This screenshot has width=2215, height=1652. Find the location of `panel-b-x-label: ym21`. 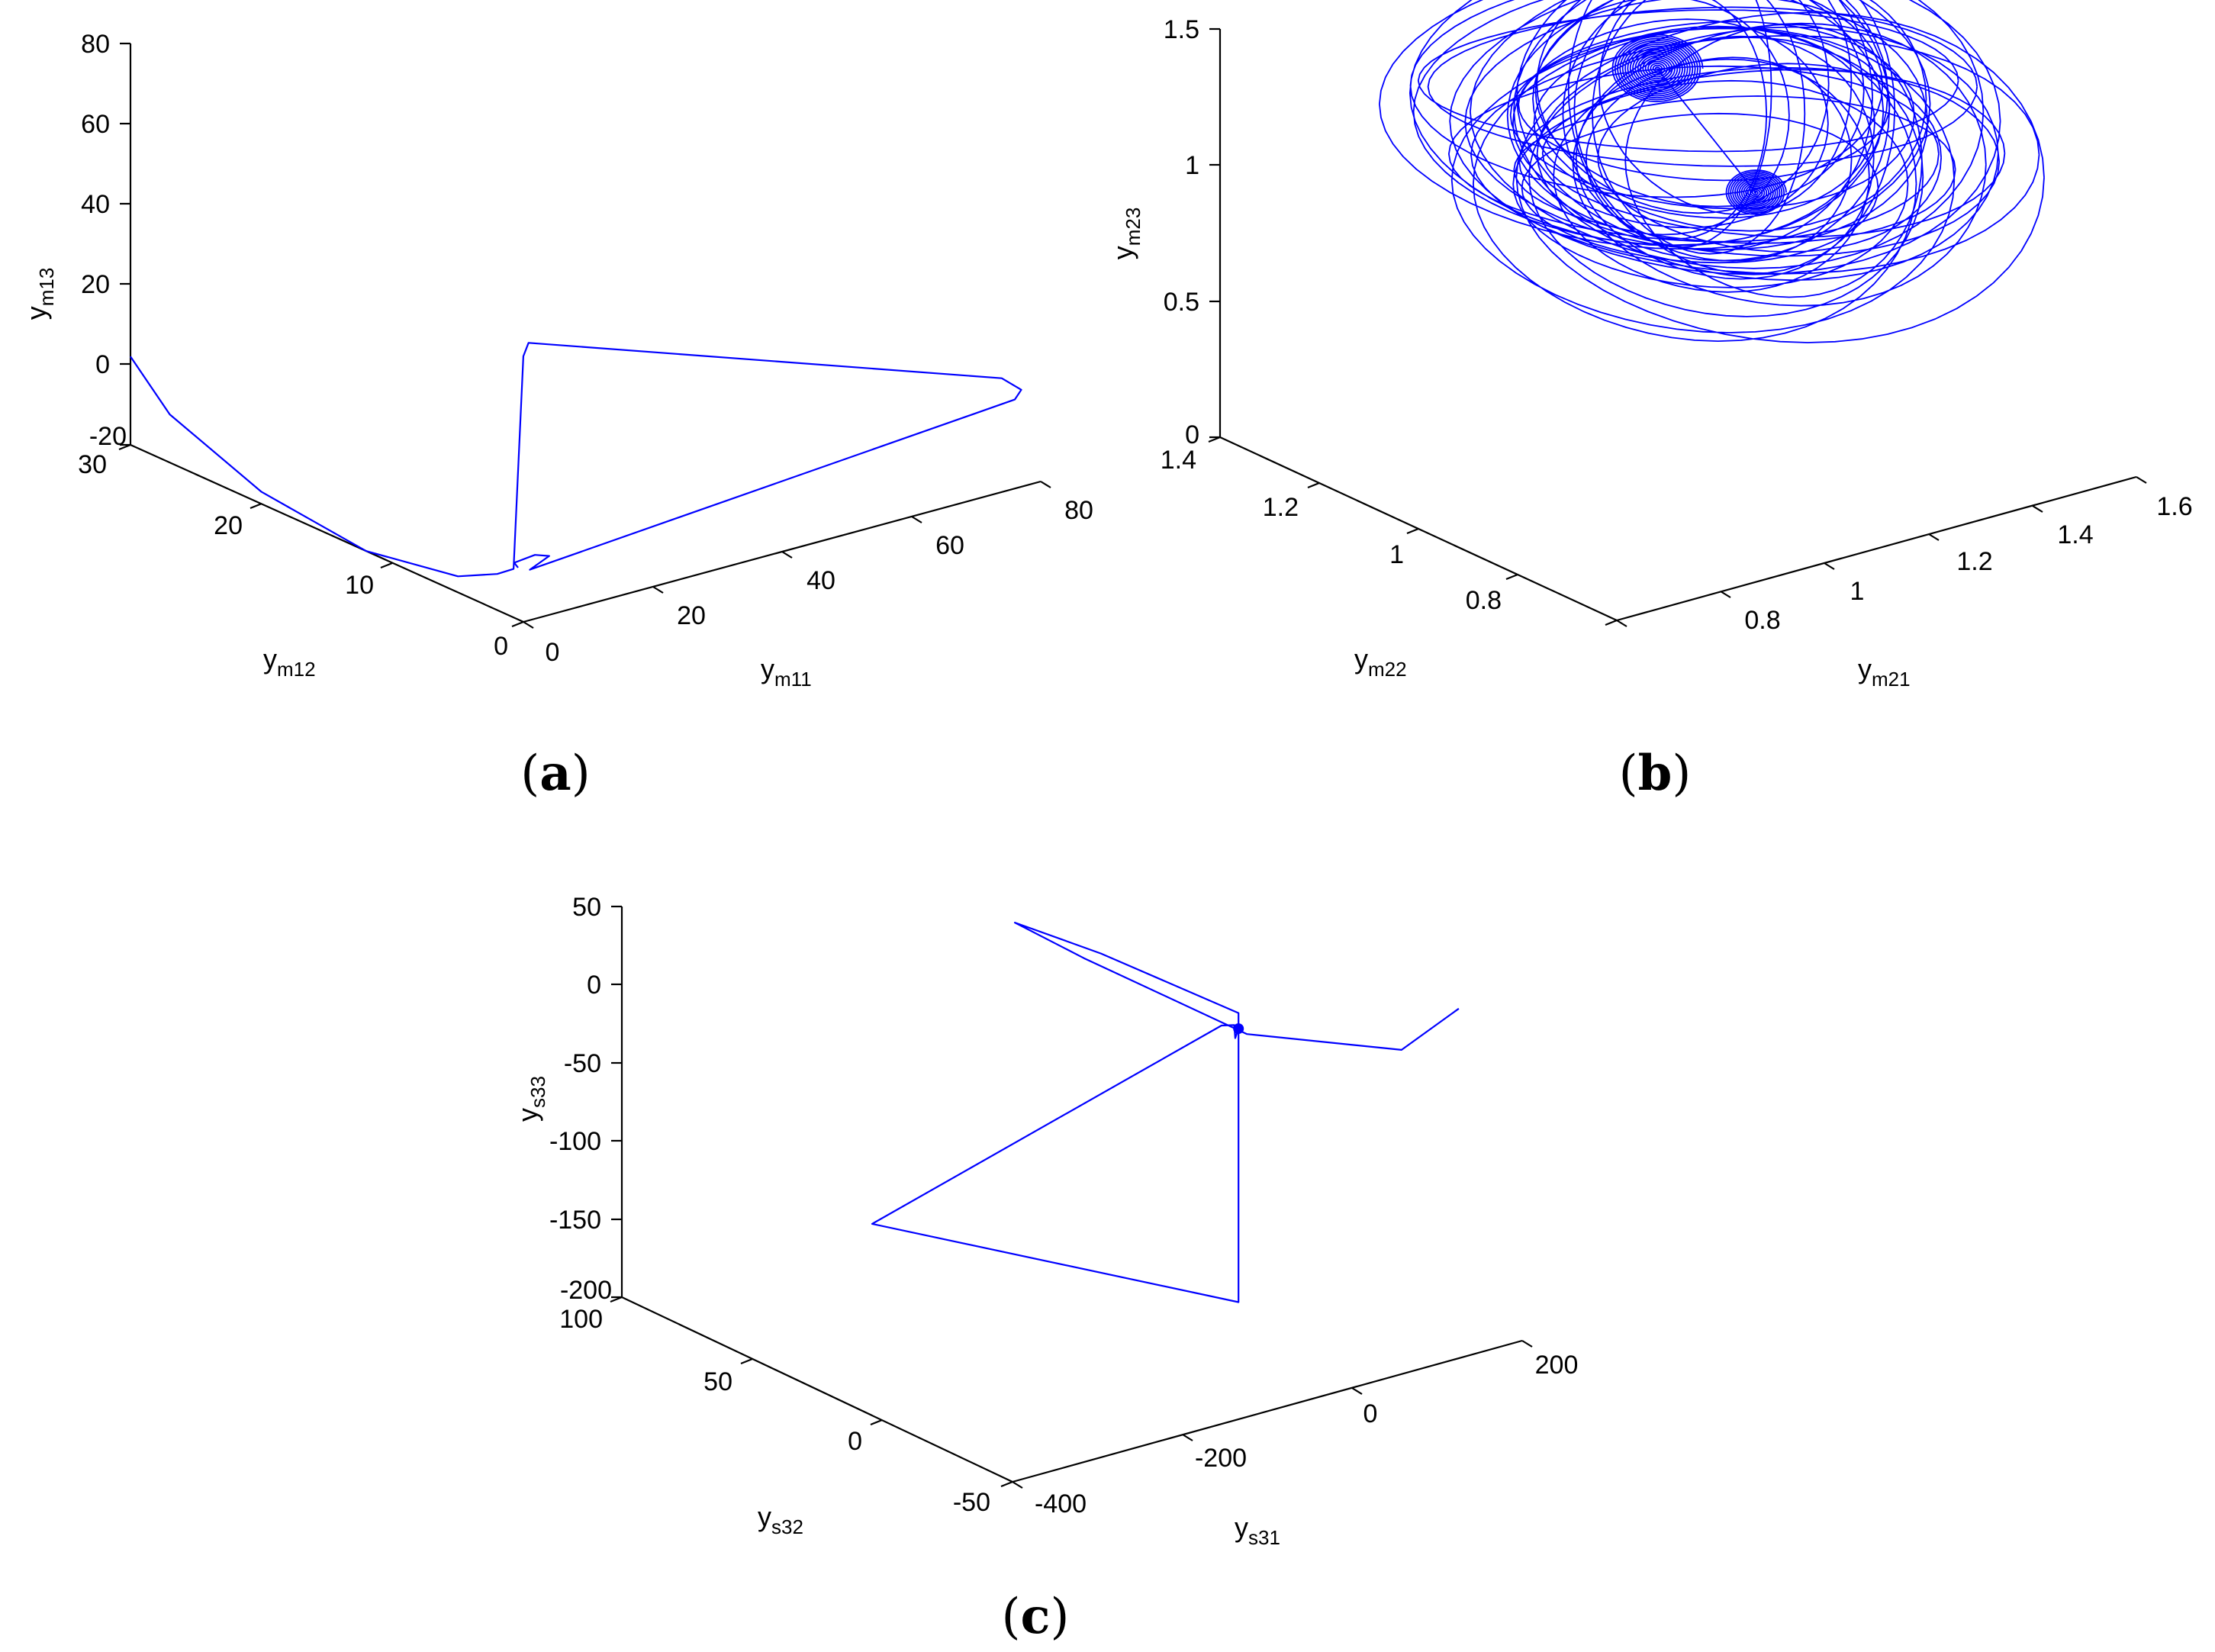

panel-b-x-label: ym21 is located at coordinates (1884, 672).